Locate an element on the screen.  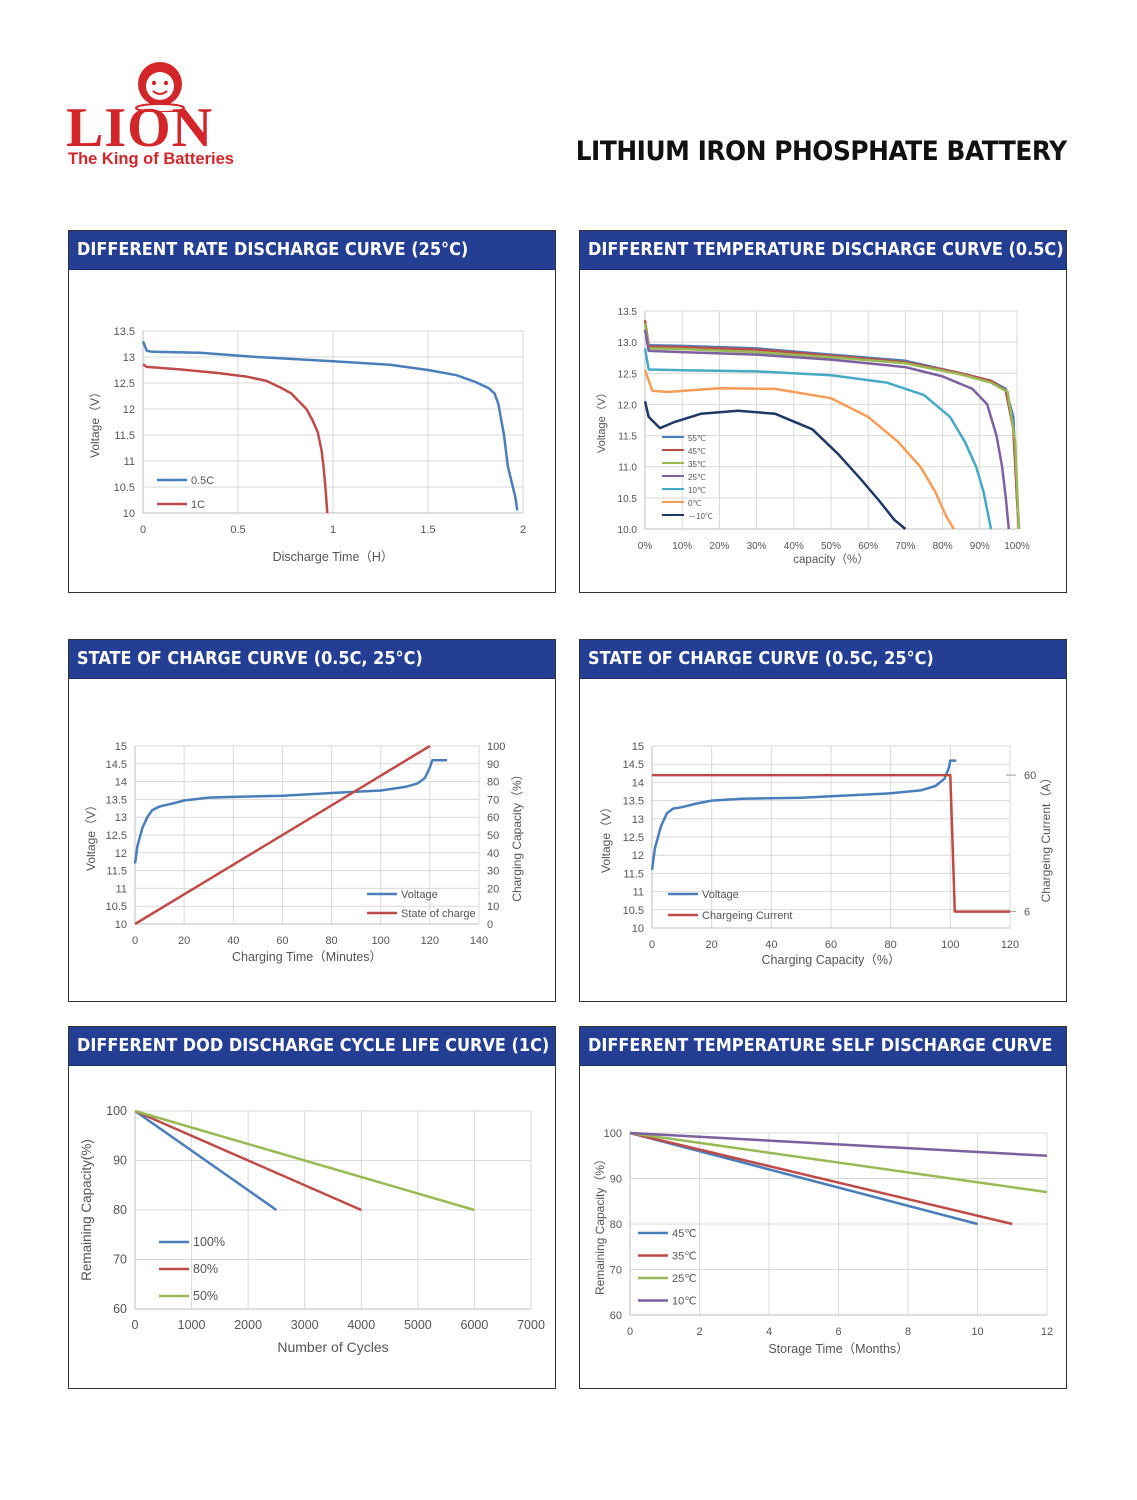
x-tick-label: 20% is located at coordinates (719, 546).